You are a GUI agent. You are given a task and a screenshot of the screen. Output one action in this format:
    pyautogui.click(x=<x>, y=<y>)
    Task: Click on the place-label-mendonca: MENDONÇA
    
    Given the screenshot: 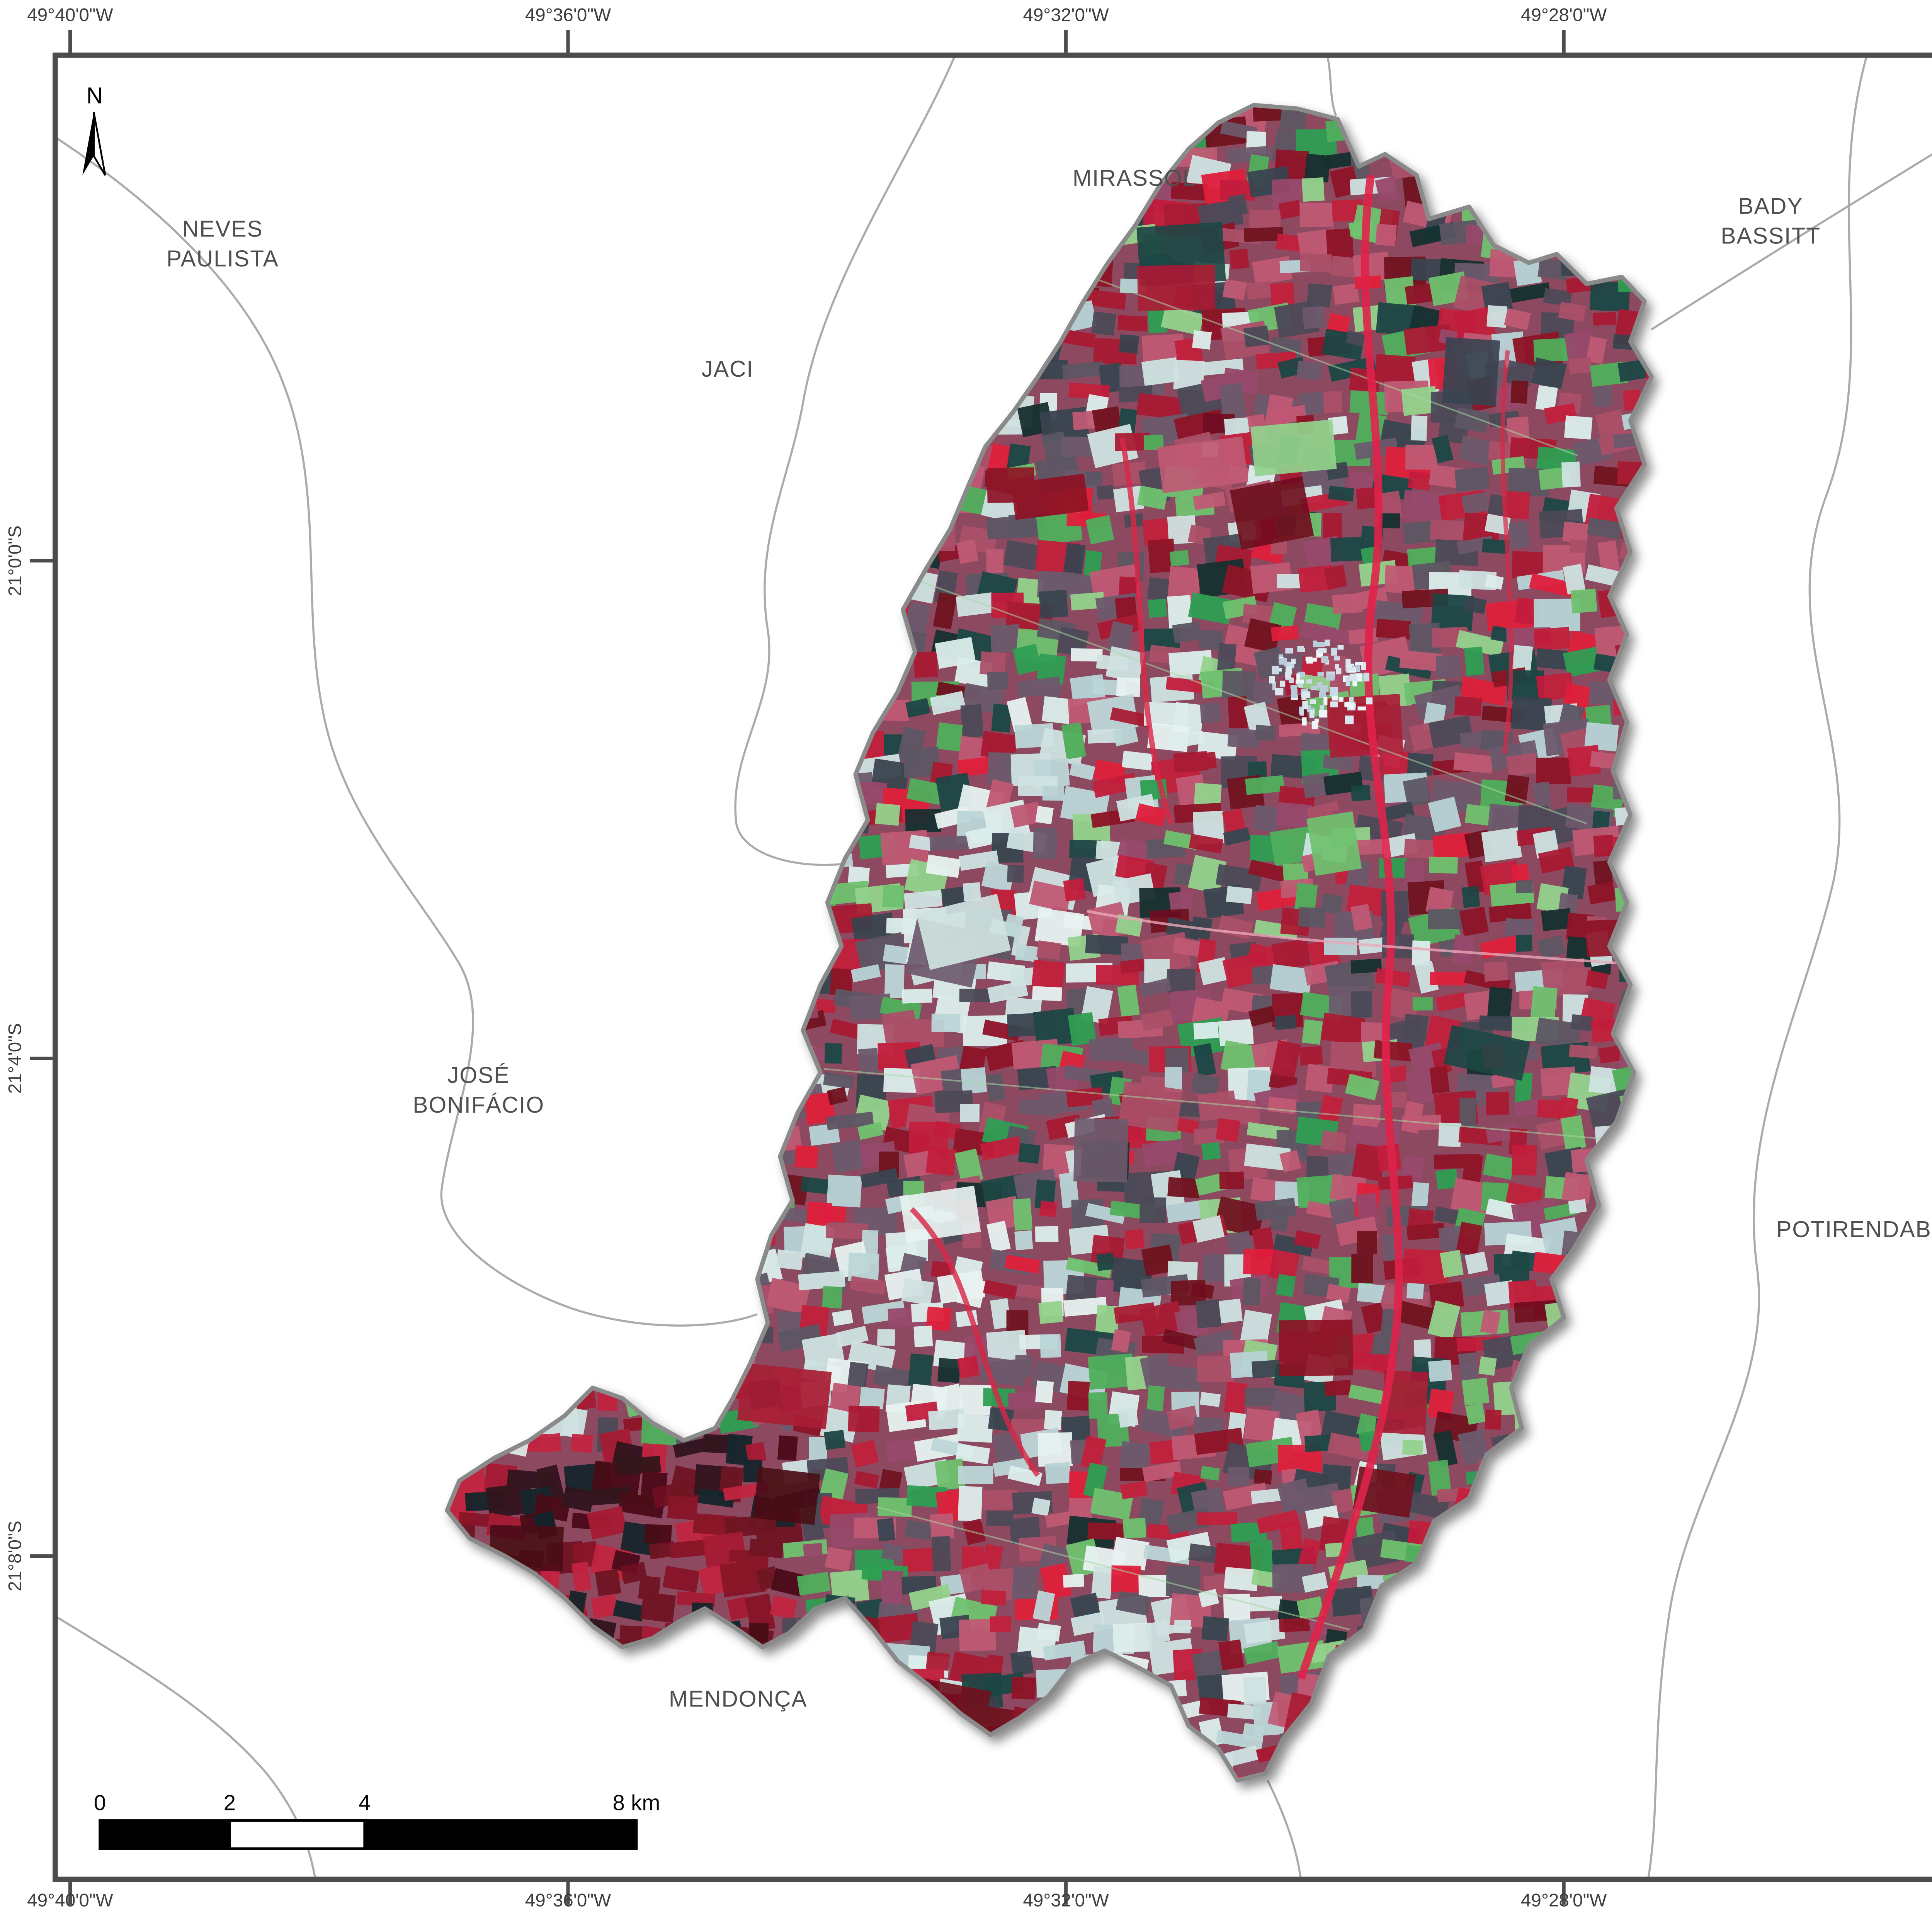 What is the action you would take?
    pyautogui.click(x=738, y=1699)
    